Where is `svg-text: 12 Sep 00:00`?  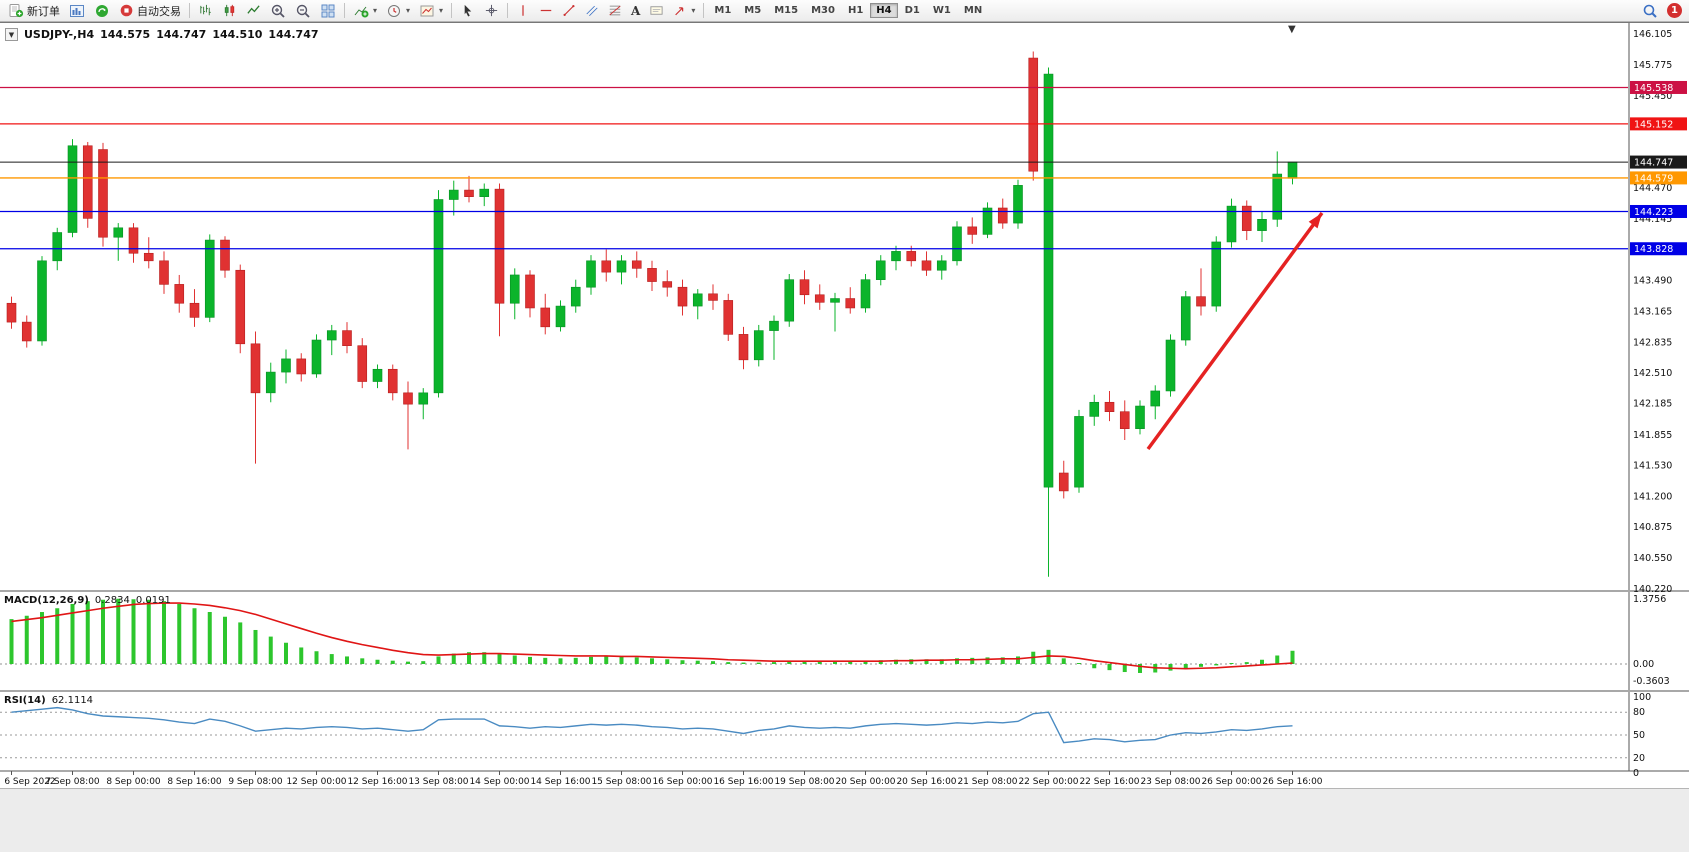 svg-text: 12 Sep 00:00 is located at coordinates (316, 782).